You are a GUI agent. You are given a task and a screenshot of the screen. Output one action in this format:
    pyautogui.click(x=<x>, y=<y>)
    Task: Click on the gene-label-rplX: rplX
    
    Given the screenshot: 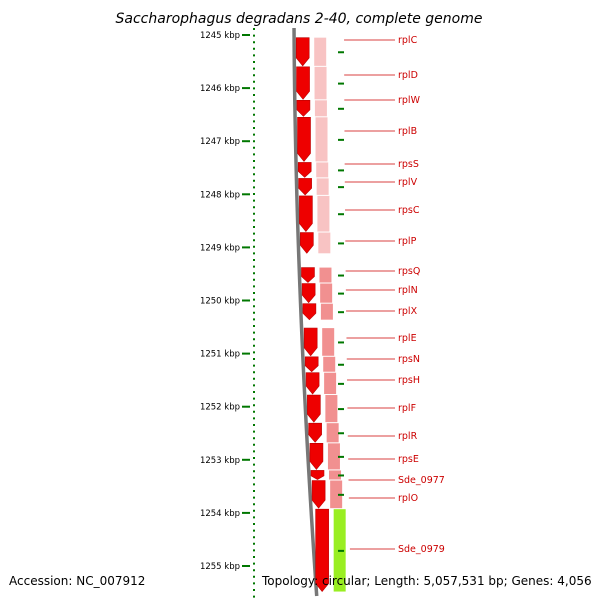 What is the action you would take?
    pyautogui.click(x=408, y=311)
    